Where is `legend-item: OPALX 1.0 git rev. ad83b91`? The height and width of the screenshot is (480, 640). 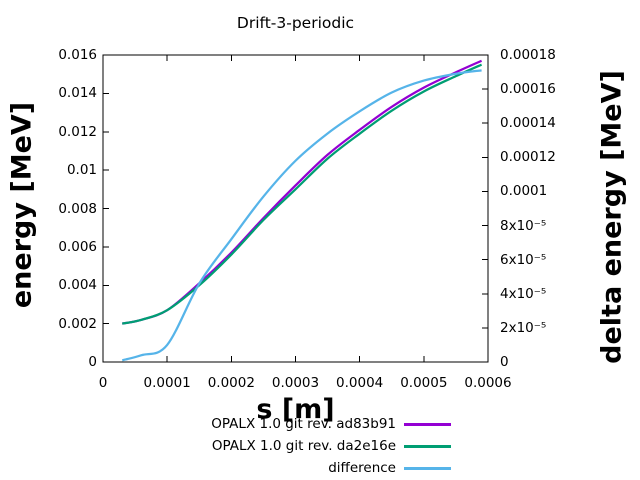 legend-item: OPALX 1.0 git rev. ad83b91 is located at coordinates (331, 424).